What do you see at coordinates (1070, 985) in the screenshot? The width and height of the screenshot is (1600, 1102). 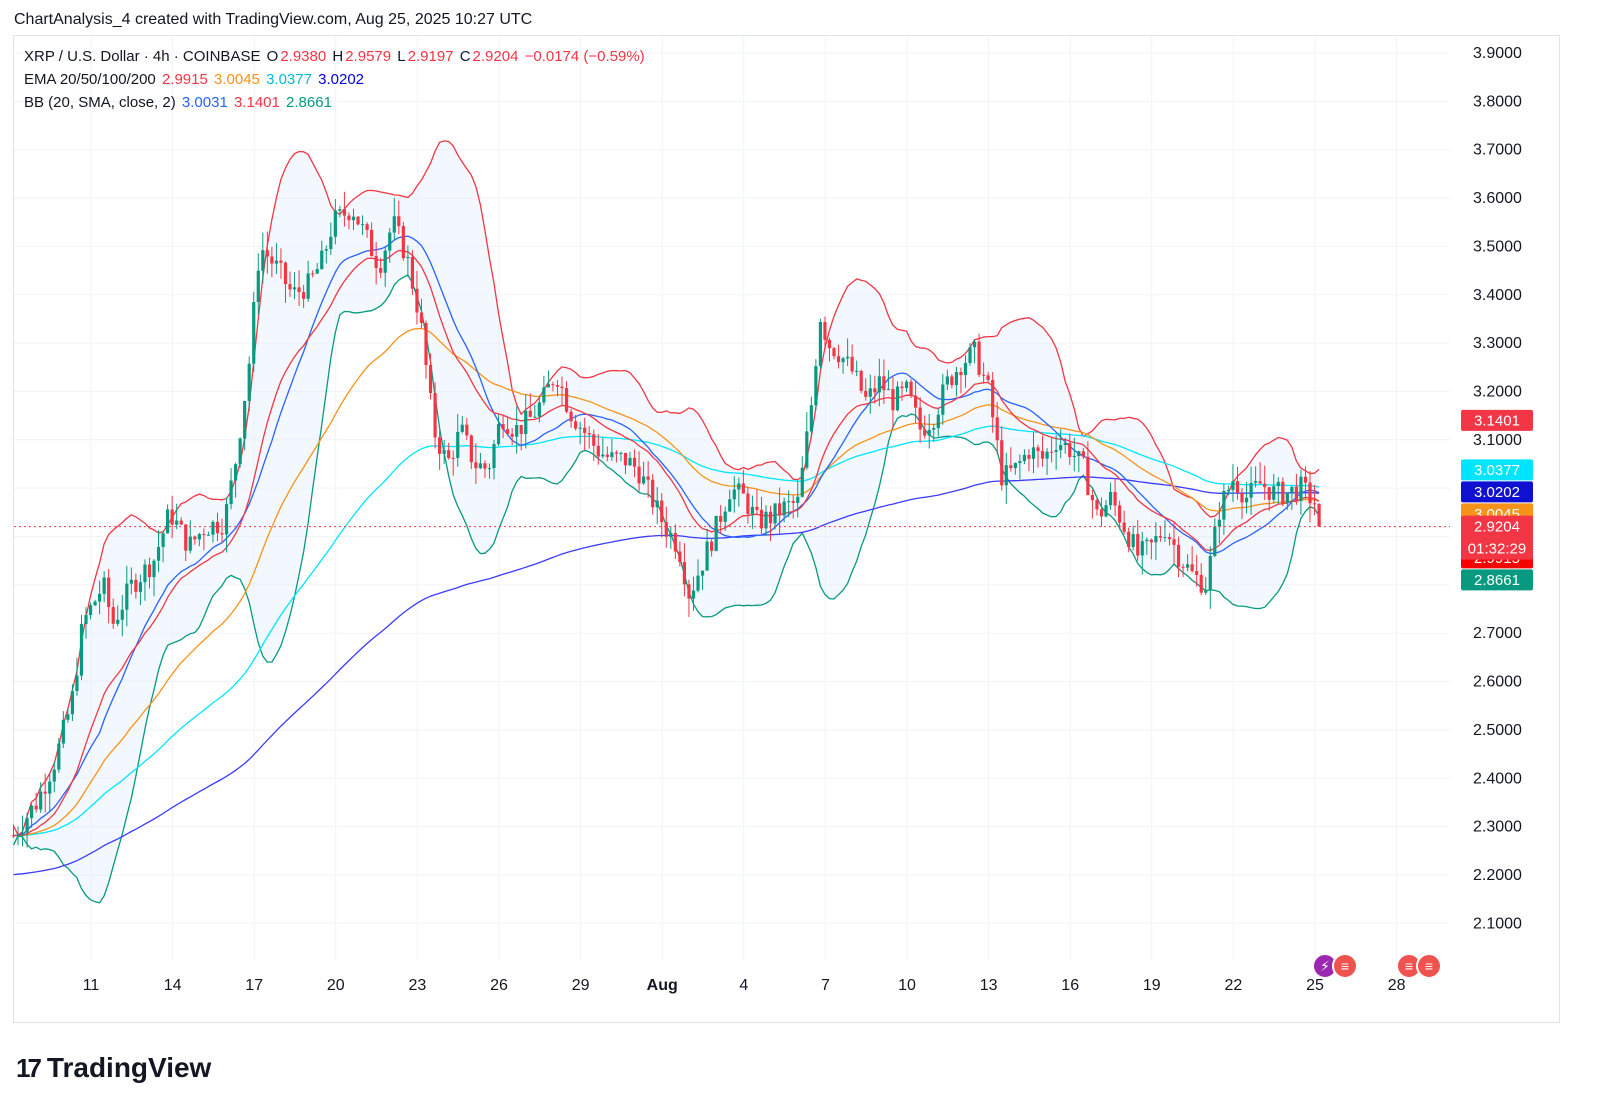 I see `x-tick-label: 16` at bounding box center [1070, 985].